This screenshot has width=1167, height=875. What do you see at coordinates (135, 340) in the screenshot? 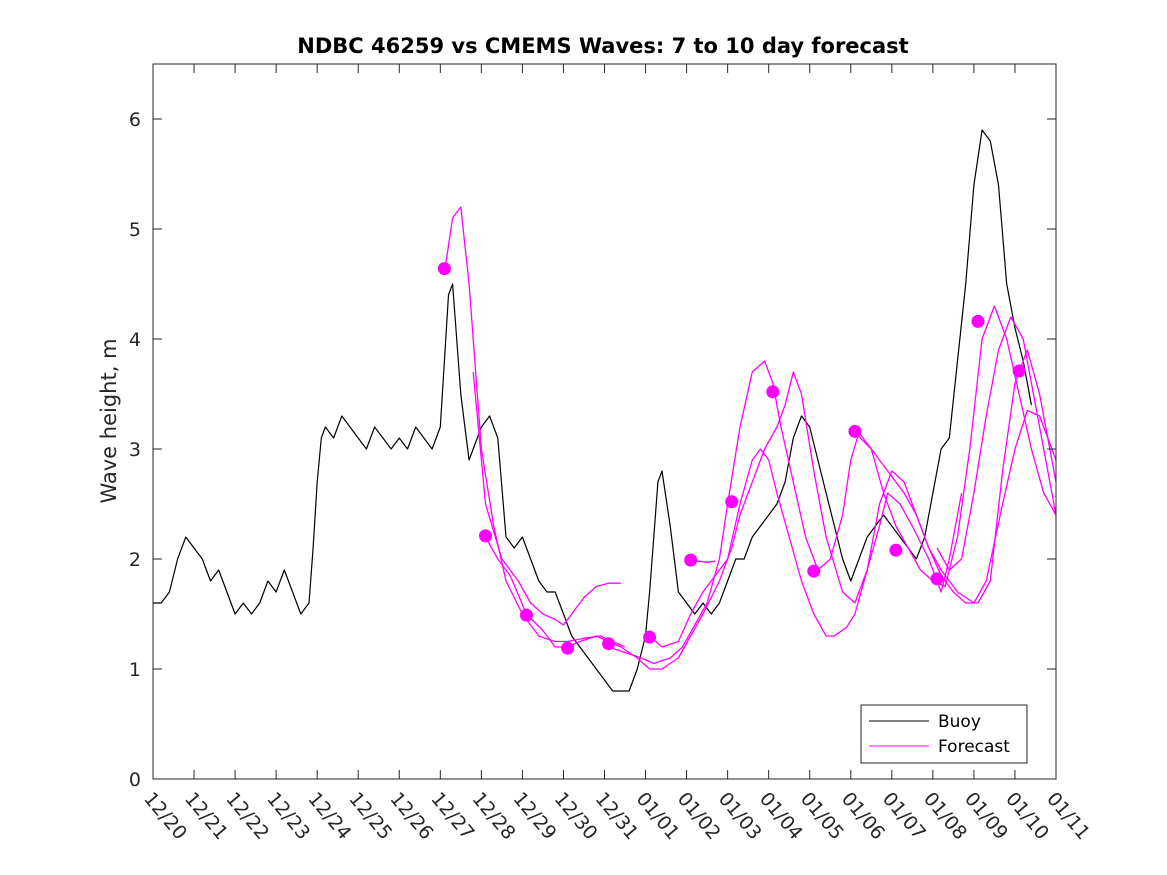
I see `y-tick-label: 4` at bounding box center [135, 340].